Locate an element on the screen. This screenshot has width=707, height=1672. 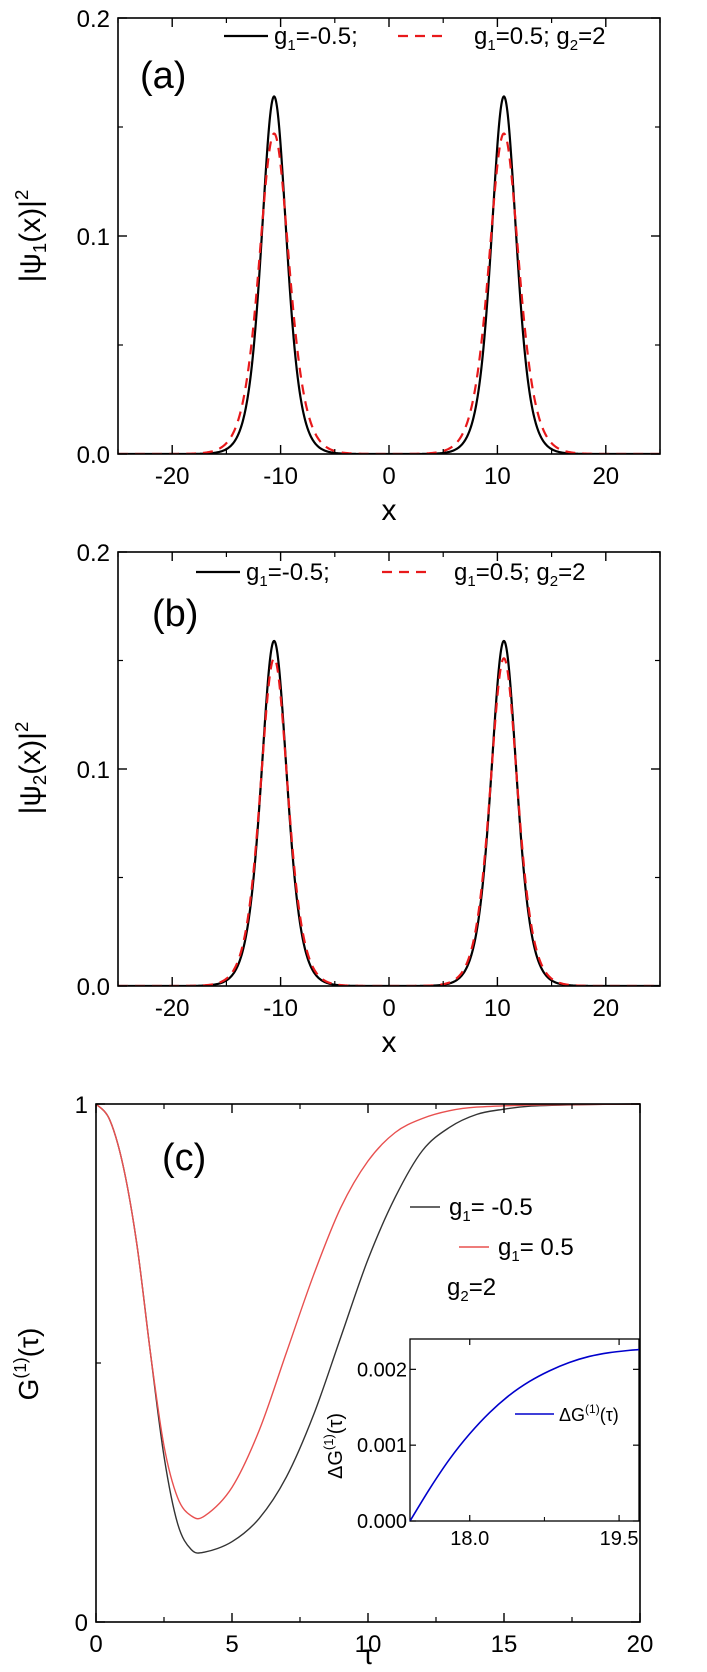
inset-y-tick-label: 0.002 is located at coordinates (382, 1370).